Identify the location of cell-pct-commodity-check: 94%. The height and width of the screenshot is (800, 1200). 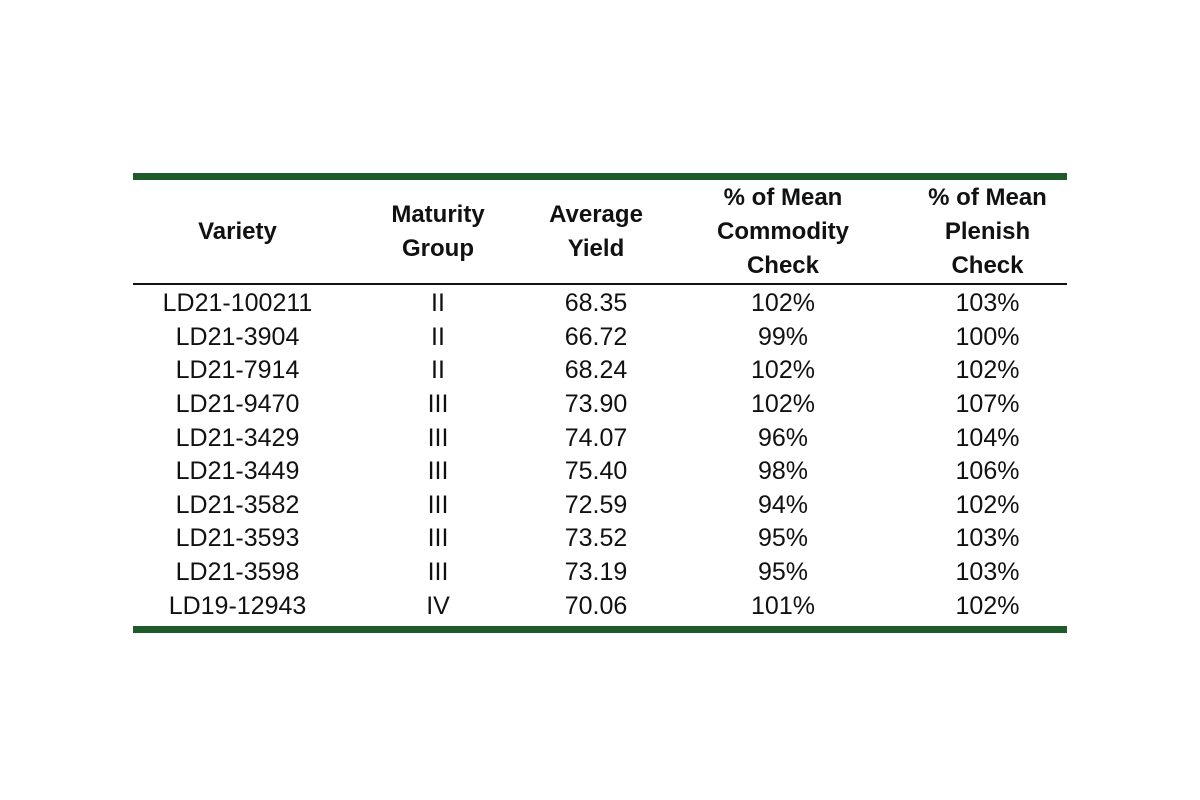
(783, 504).